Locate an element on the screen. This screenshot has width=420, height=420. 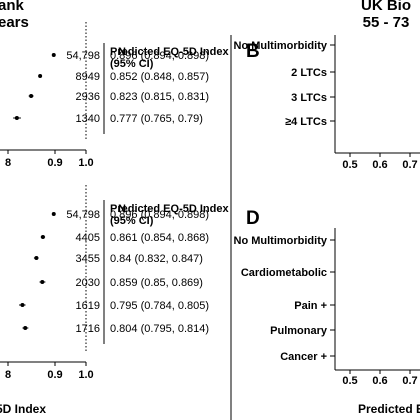
row-estimate-text: 0.795 (0.784, 0.805) is located at coordinates (159, 306).